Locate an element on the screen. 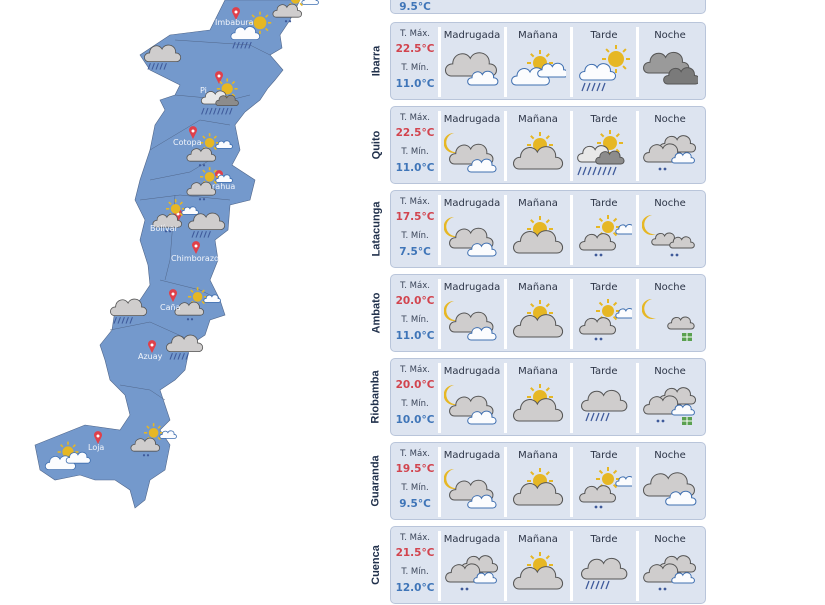  temperature-column: T. Máx. 17.5°C T. Mín. 7.5°C is located at coordinates (415, 230).